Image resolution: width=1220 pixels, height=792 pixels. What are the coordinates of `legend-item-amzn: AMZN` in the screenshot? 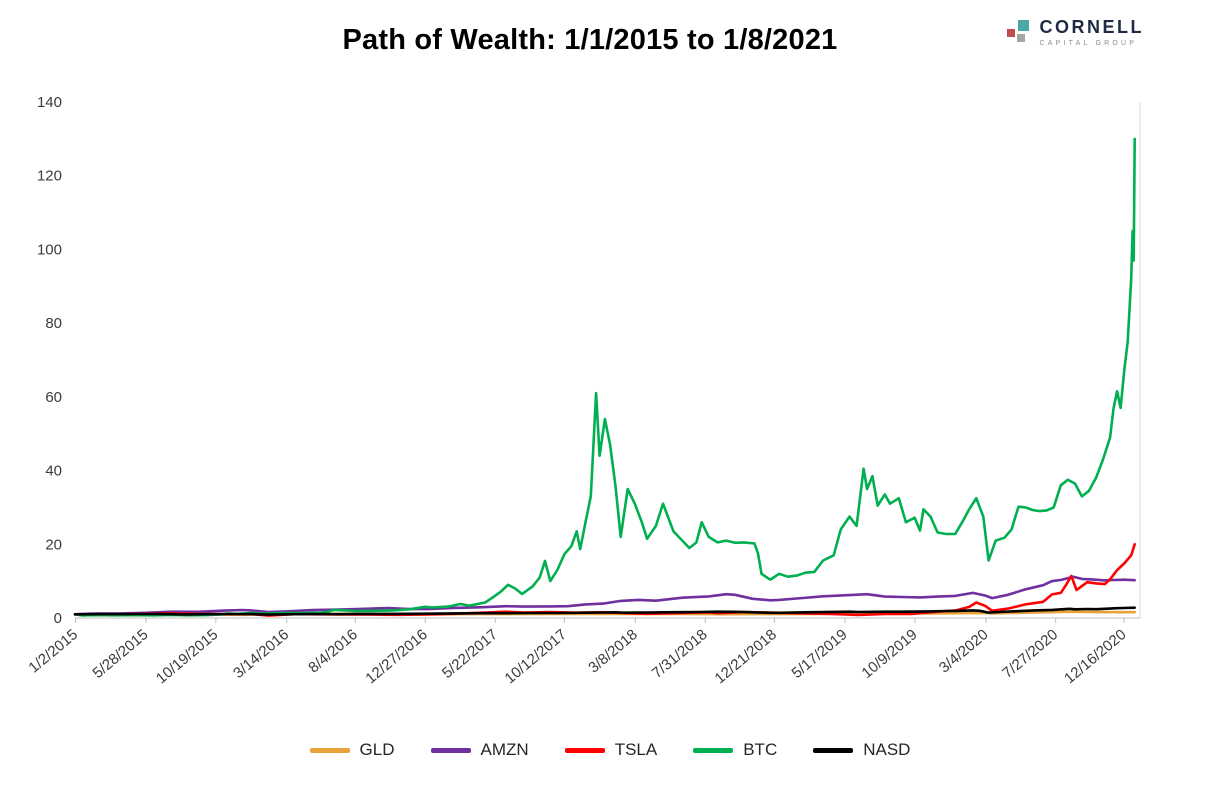 It's located at (479, 750).